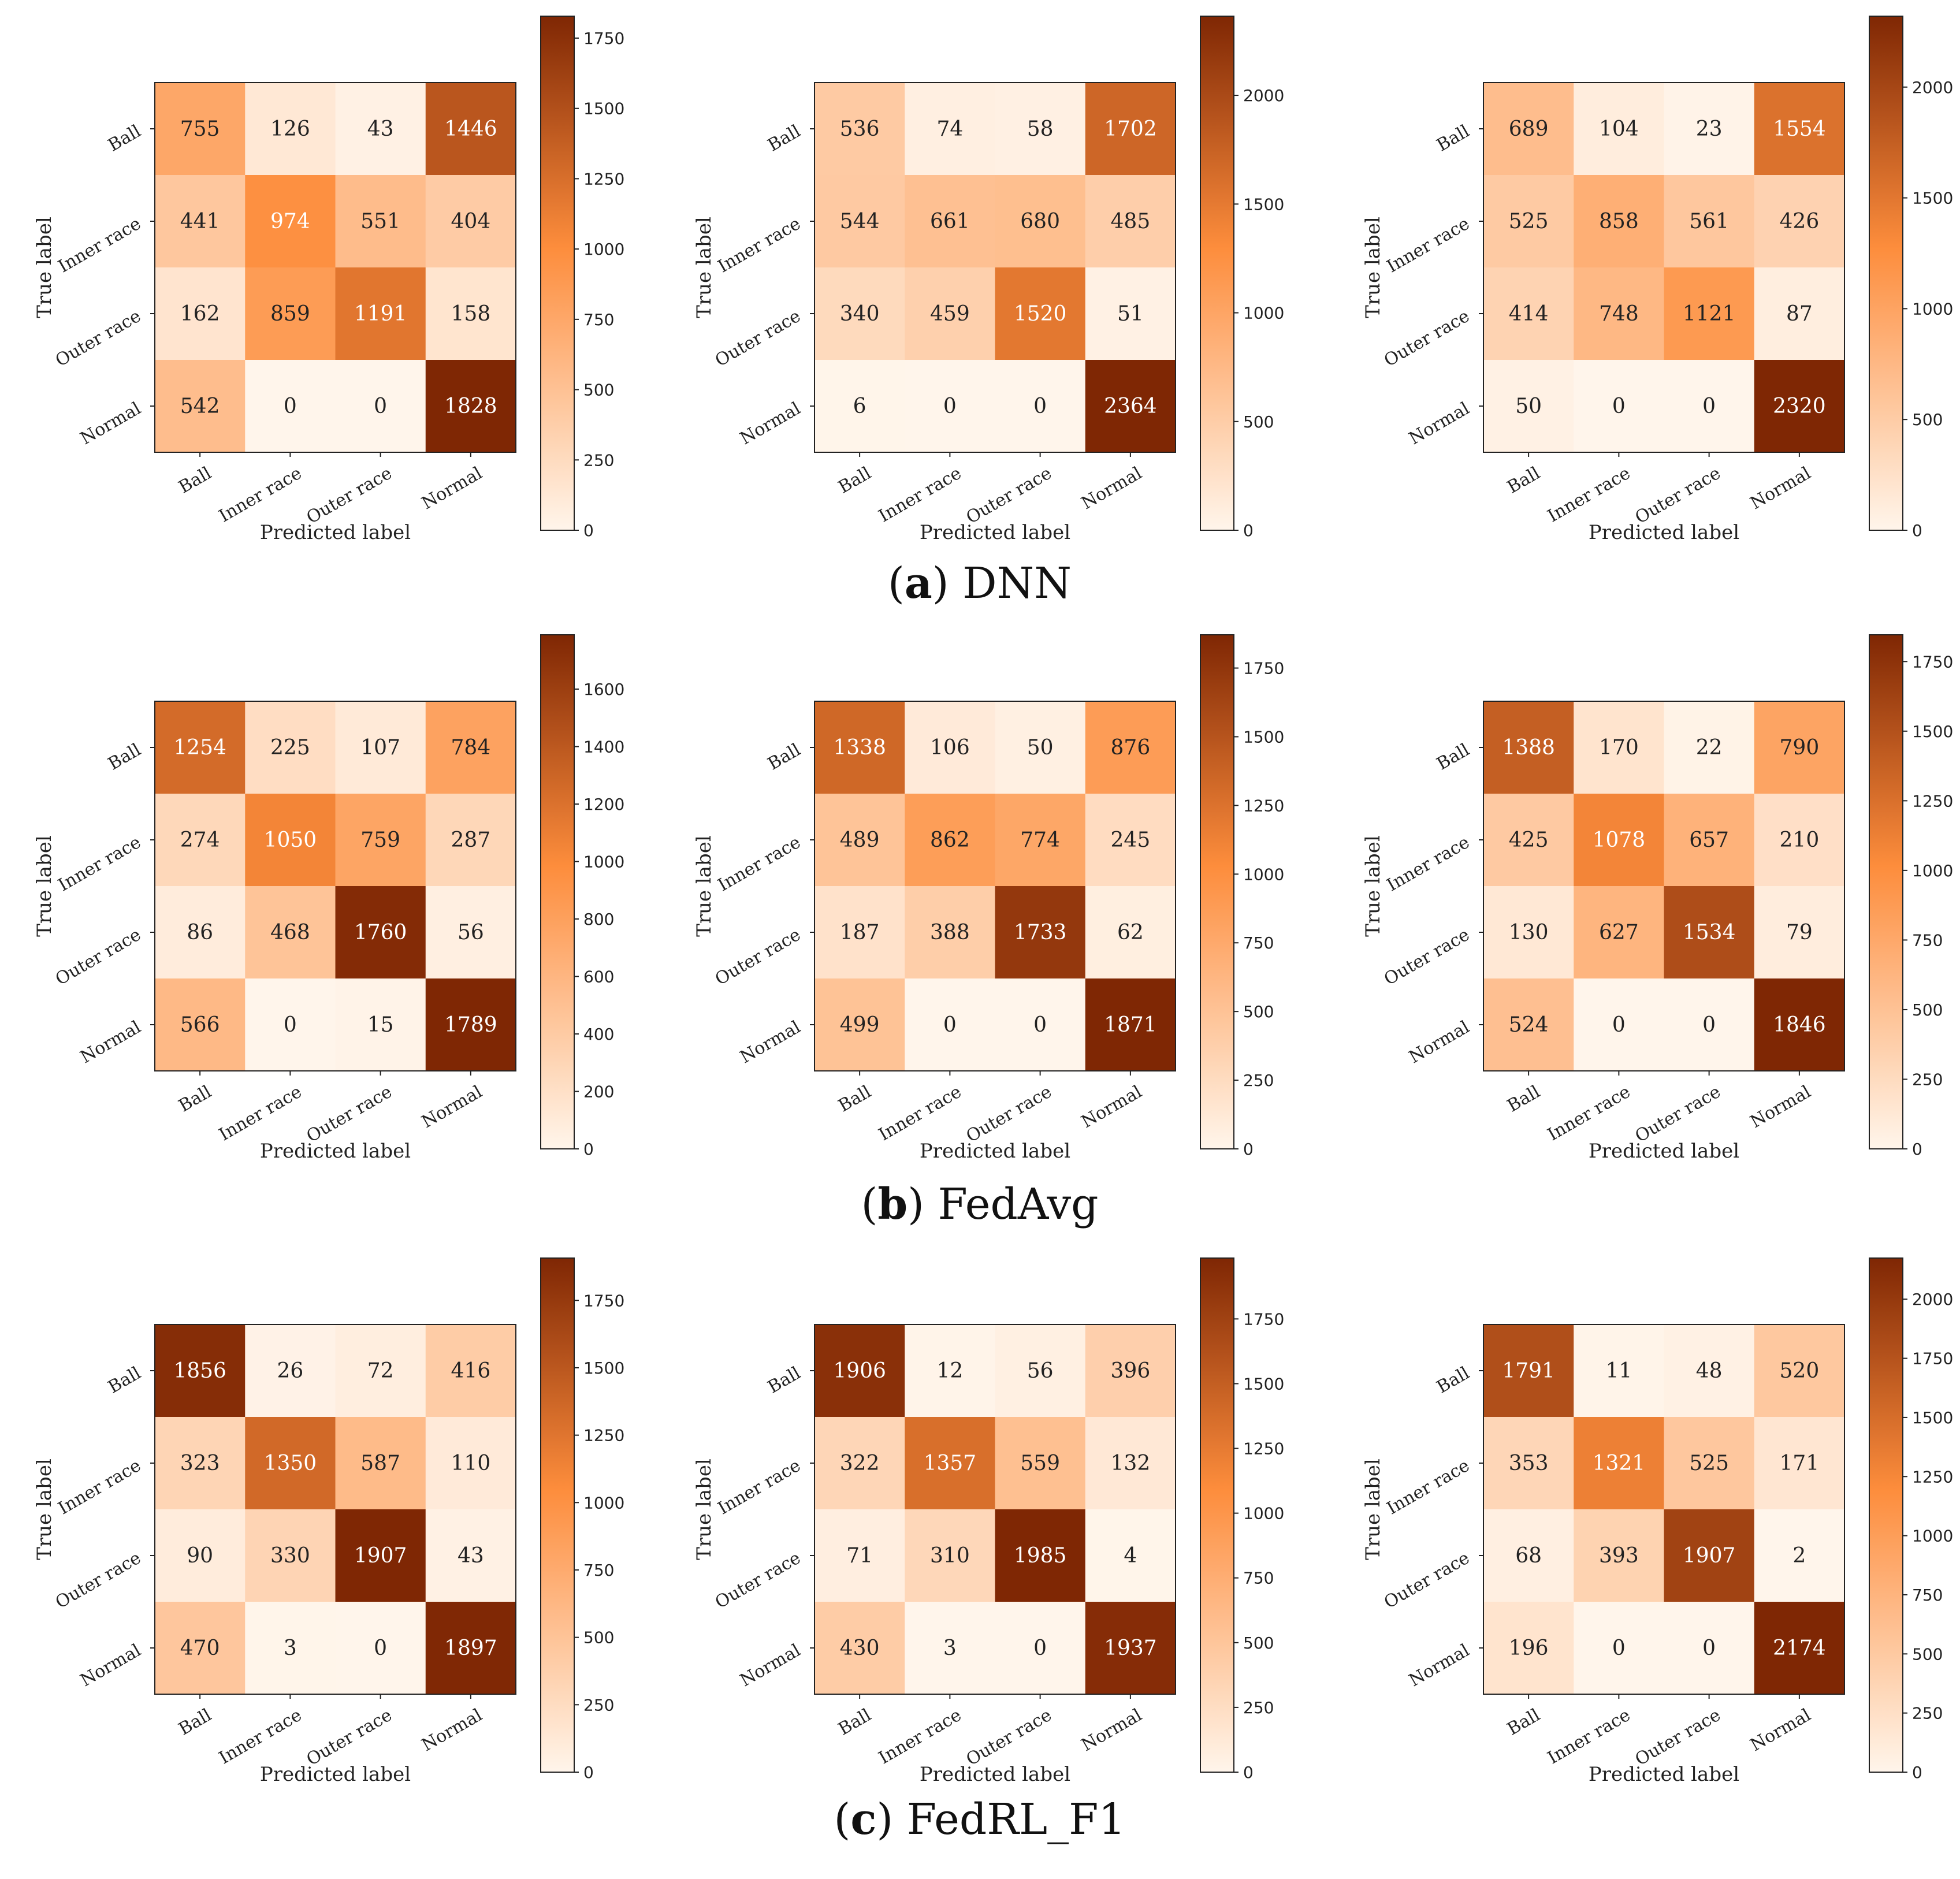 The image size is (1960, 1879). I want to click on cell-value-label: 1760, so click(380, 932).